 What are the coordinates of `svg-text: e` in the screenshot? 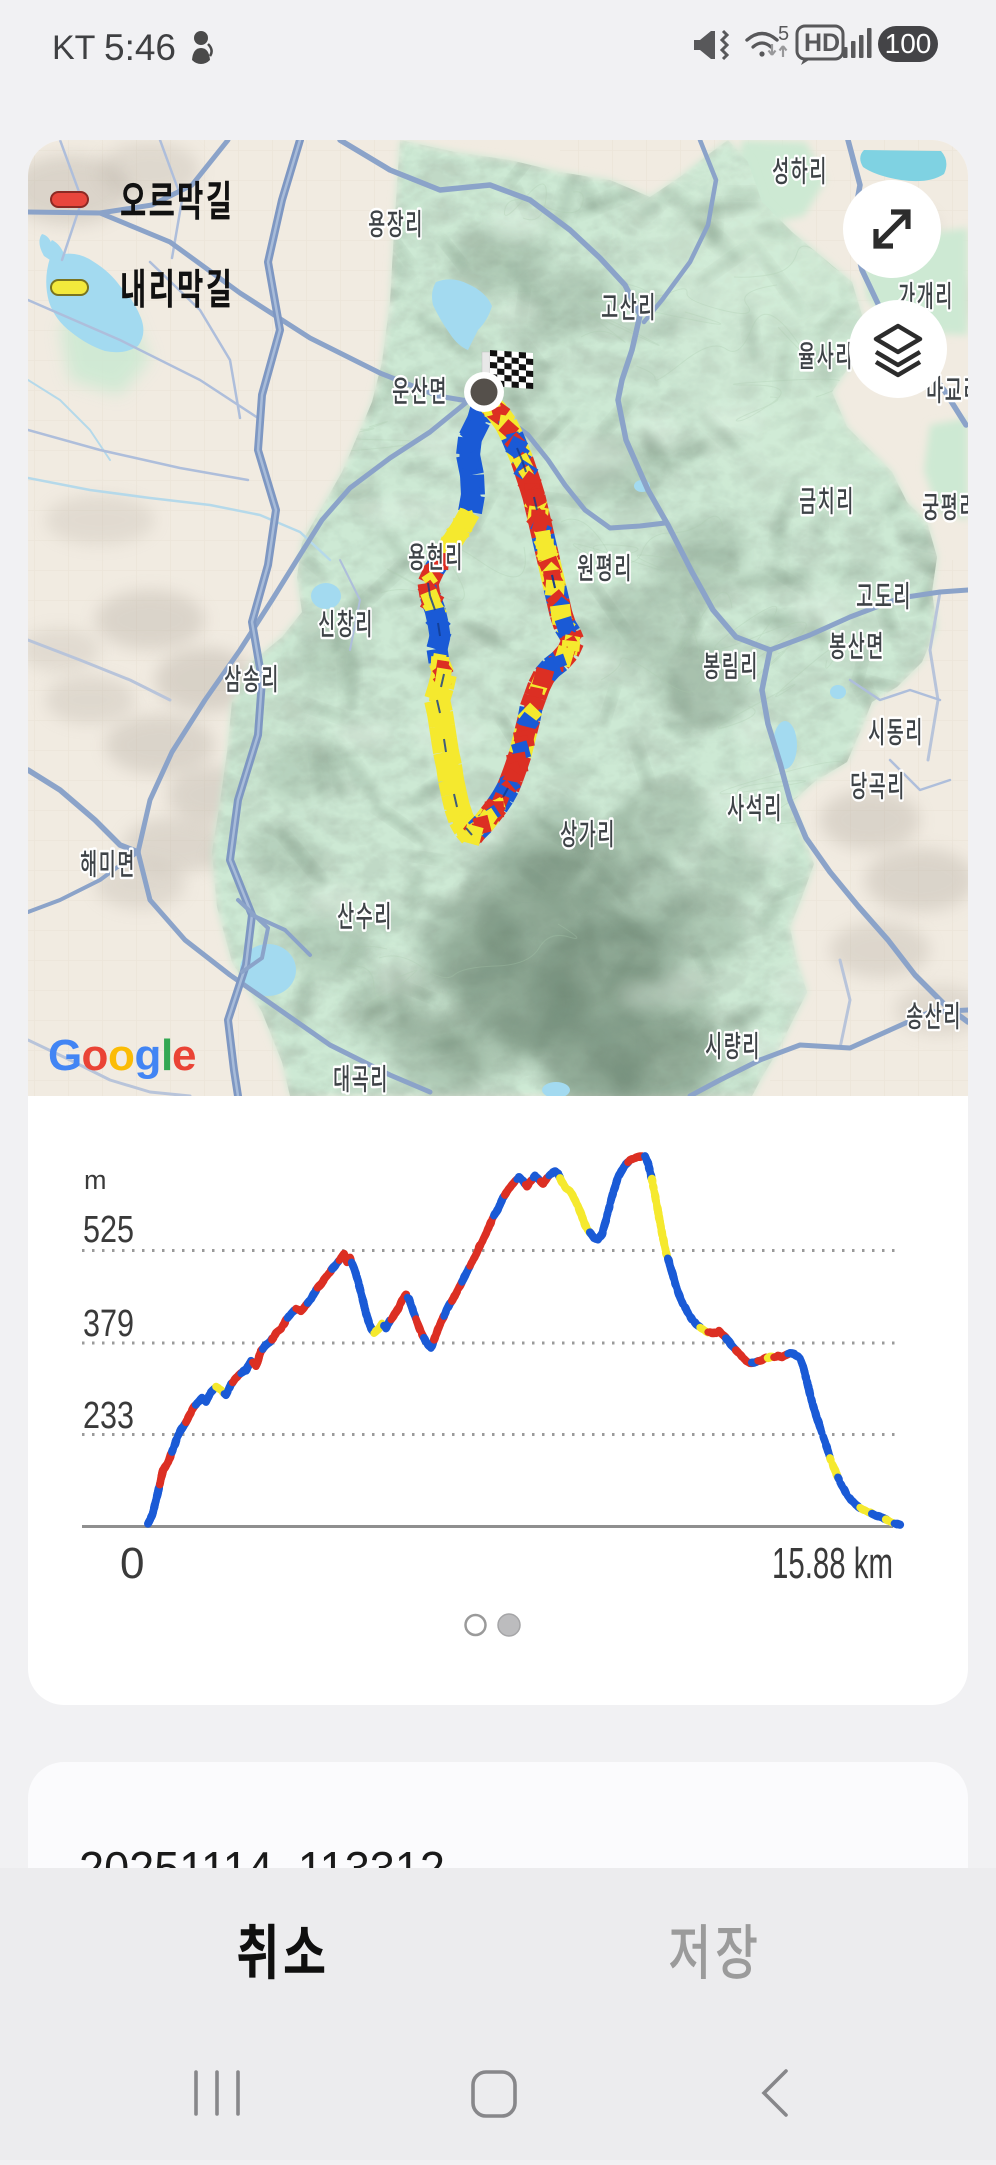 It's located at (184, 1055).